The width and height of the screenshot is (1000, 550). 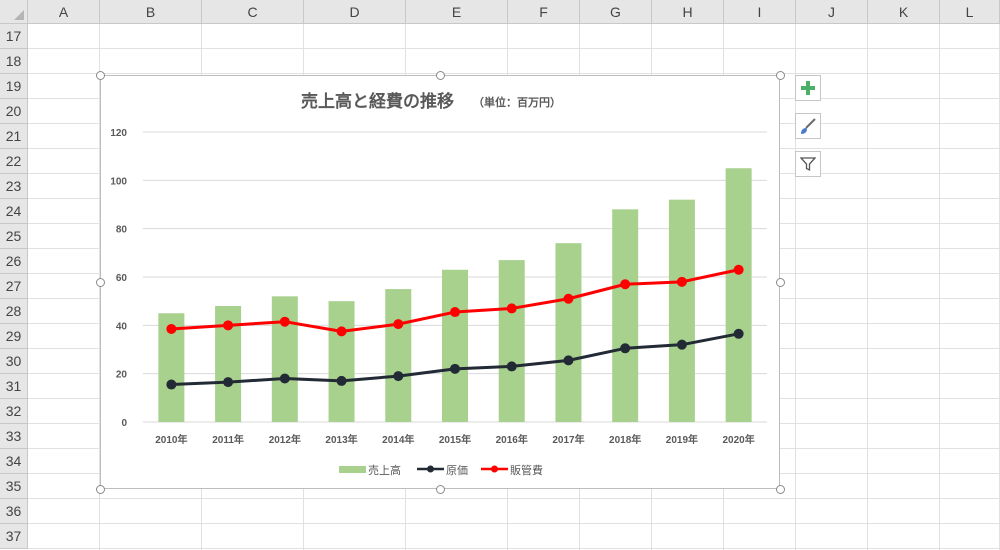 I want to click on resize-handle-top, so click(x=440, y=75).